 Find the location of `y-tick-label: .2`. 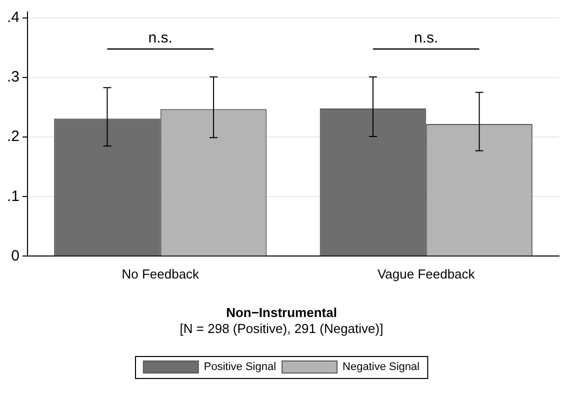

y-tick-label: .2 is located at coordinates (13, 137).